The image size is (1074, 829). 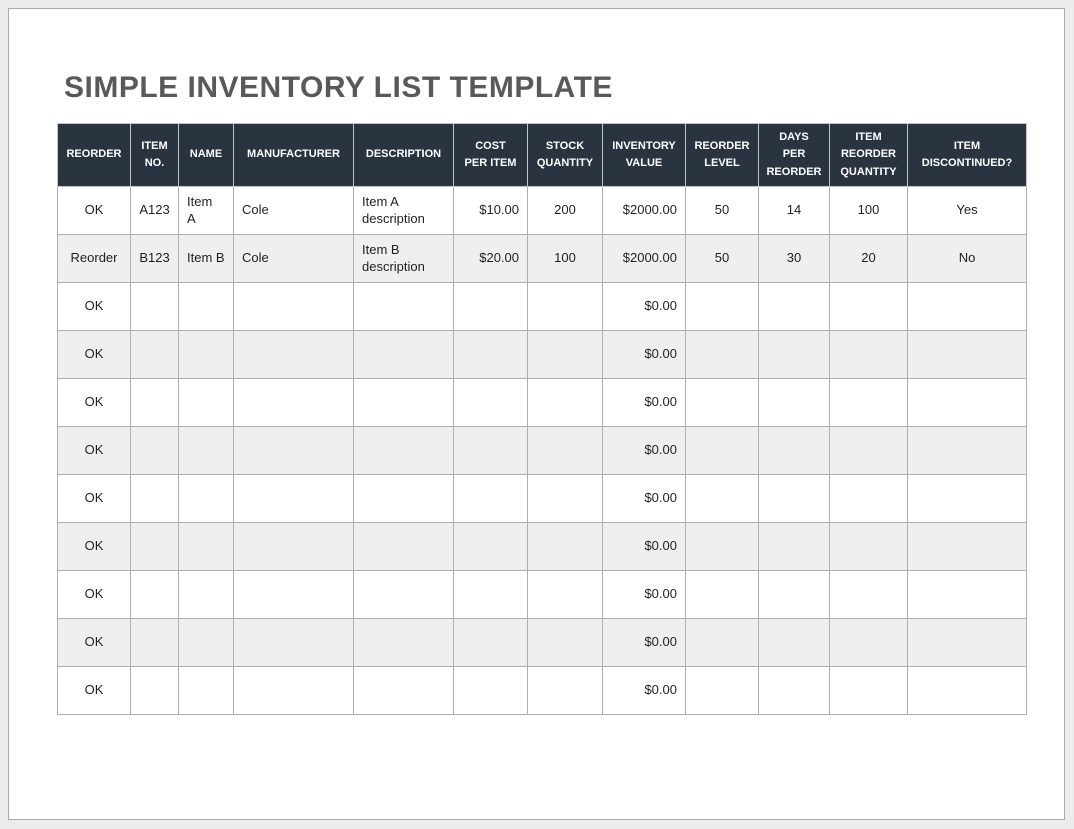 I want to click on cell-reorder-level: 50, so click(x=722, y=258).